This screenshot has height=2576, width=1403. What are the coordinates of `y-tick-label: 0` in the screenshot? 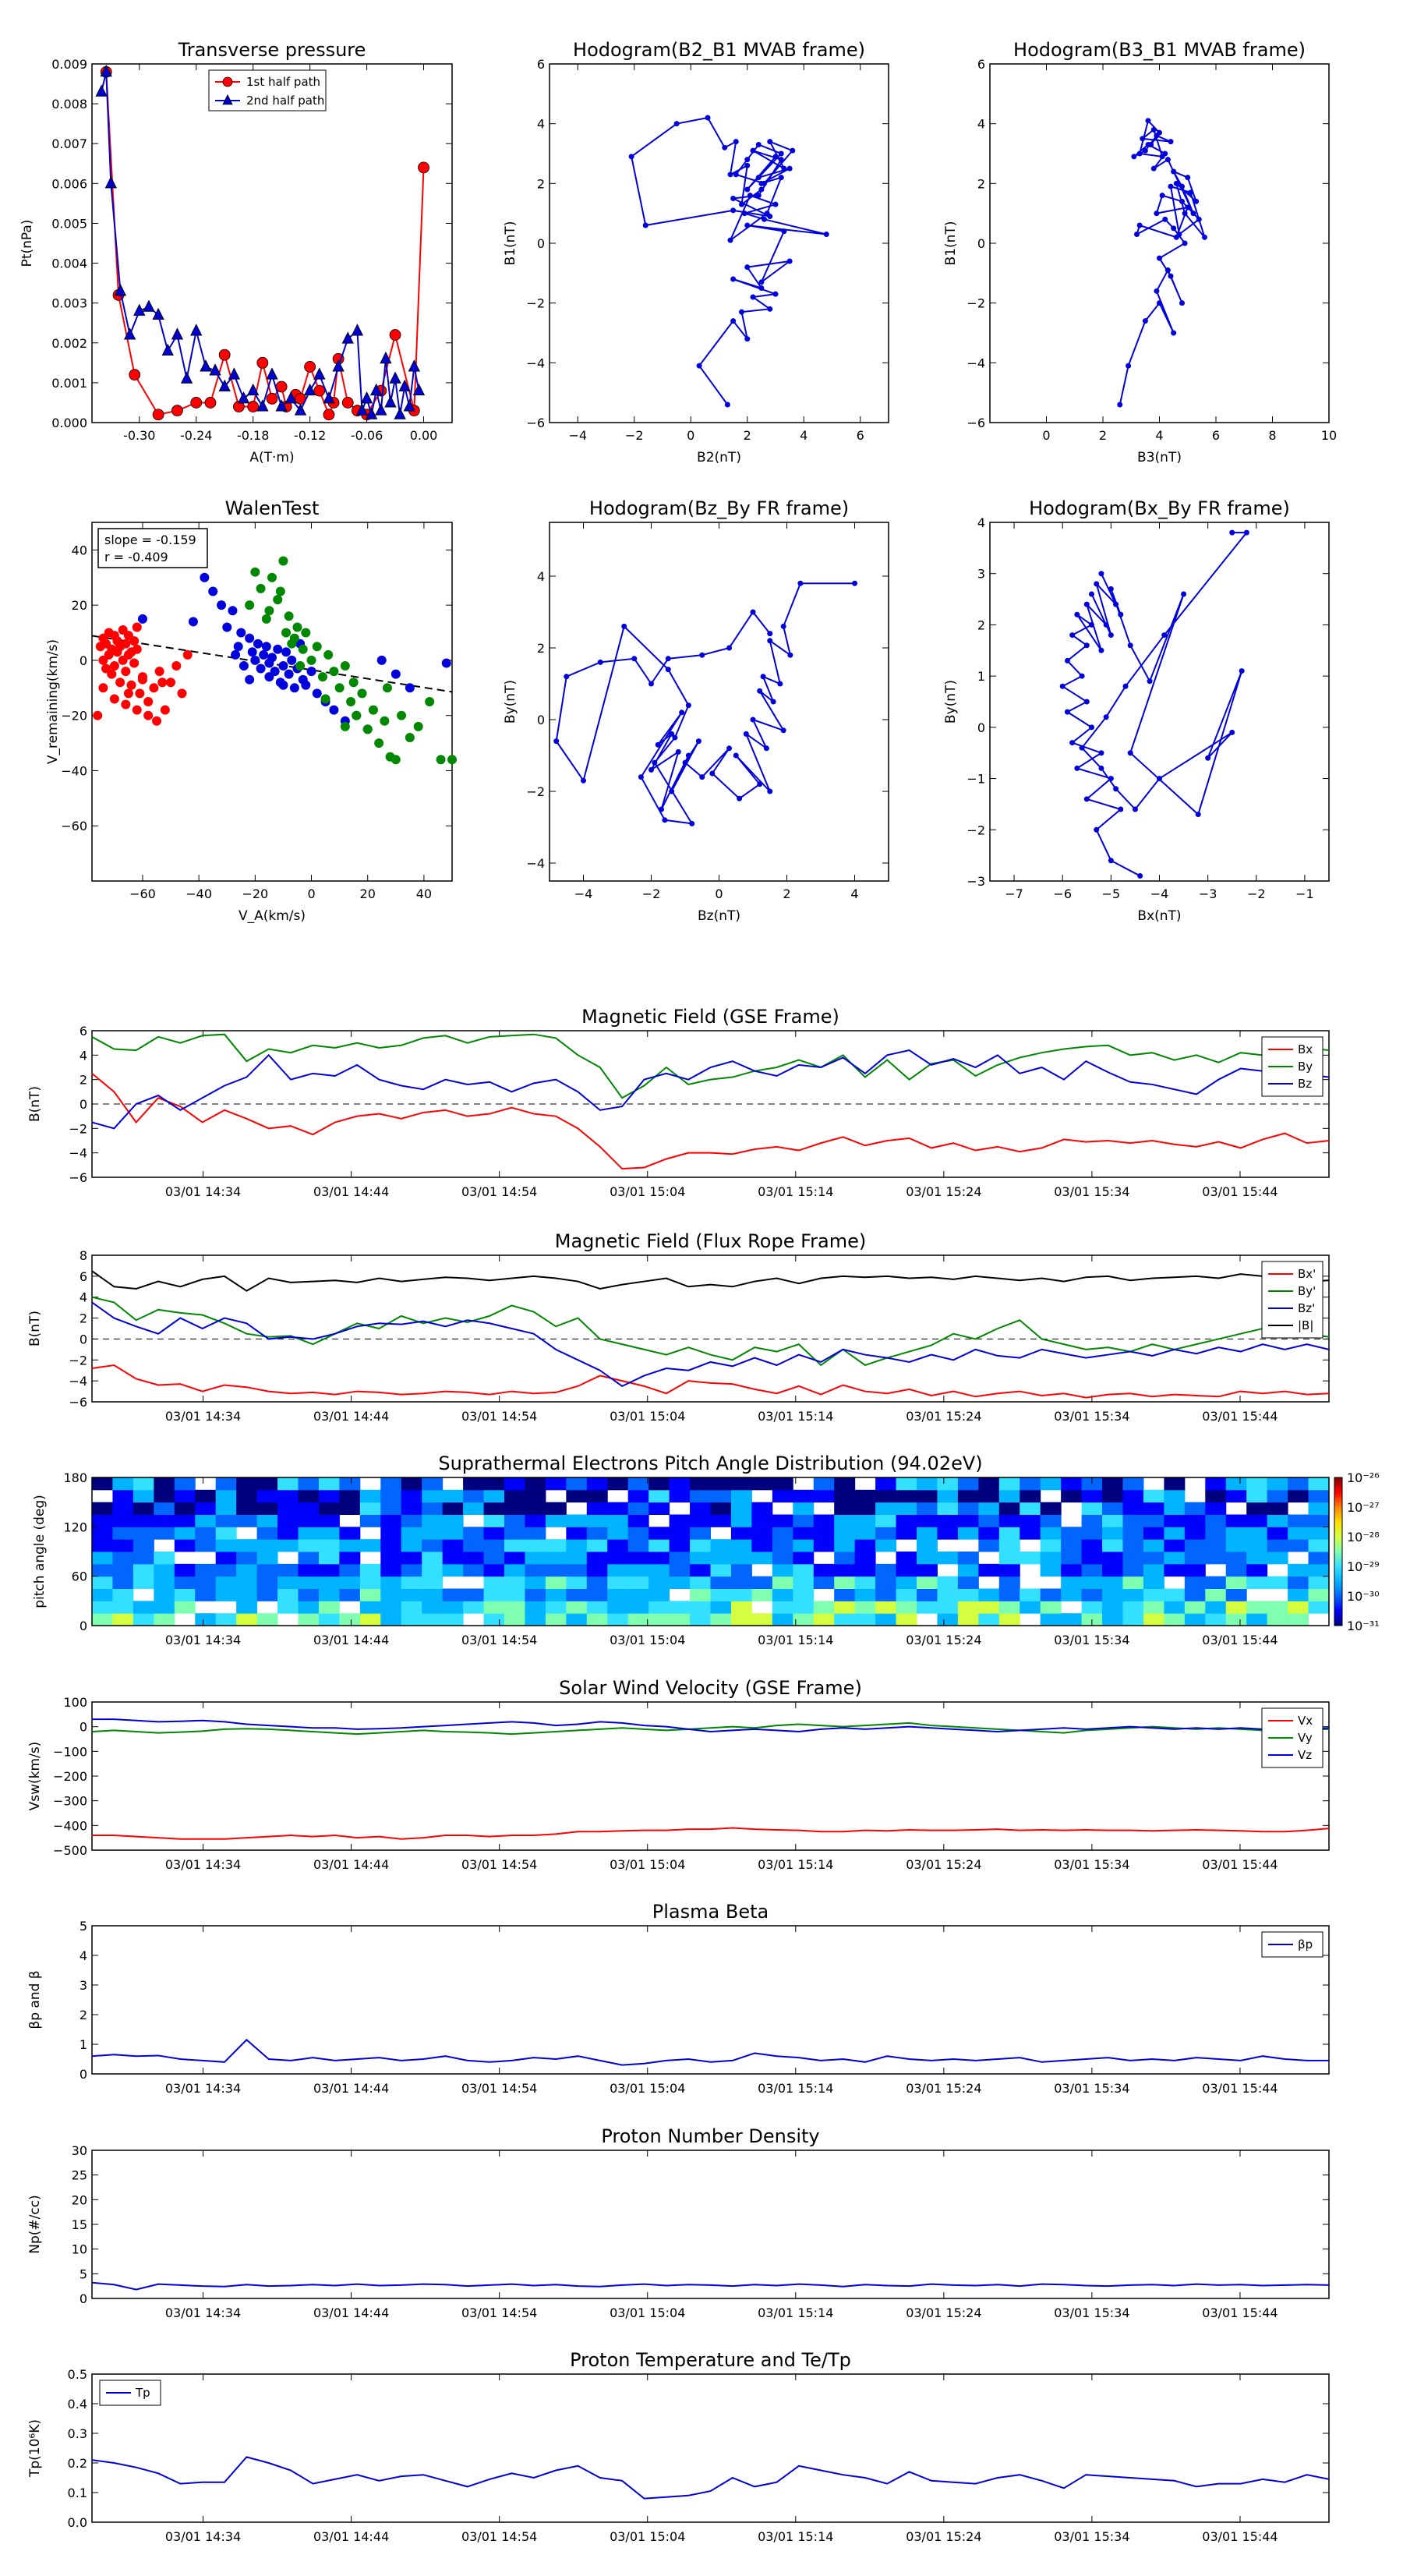 It's located at (83, 2298).